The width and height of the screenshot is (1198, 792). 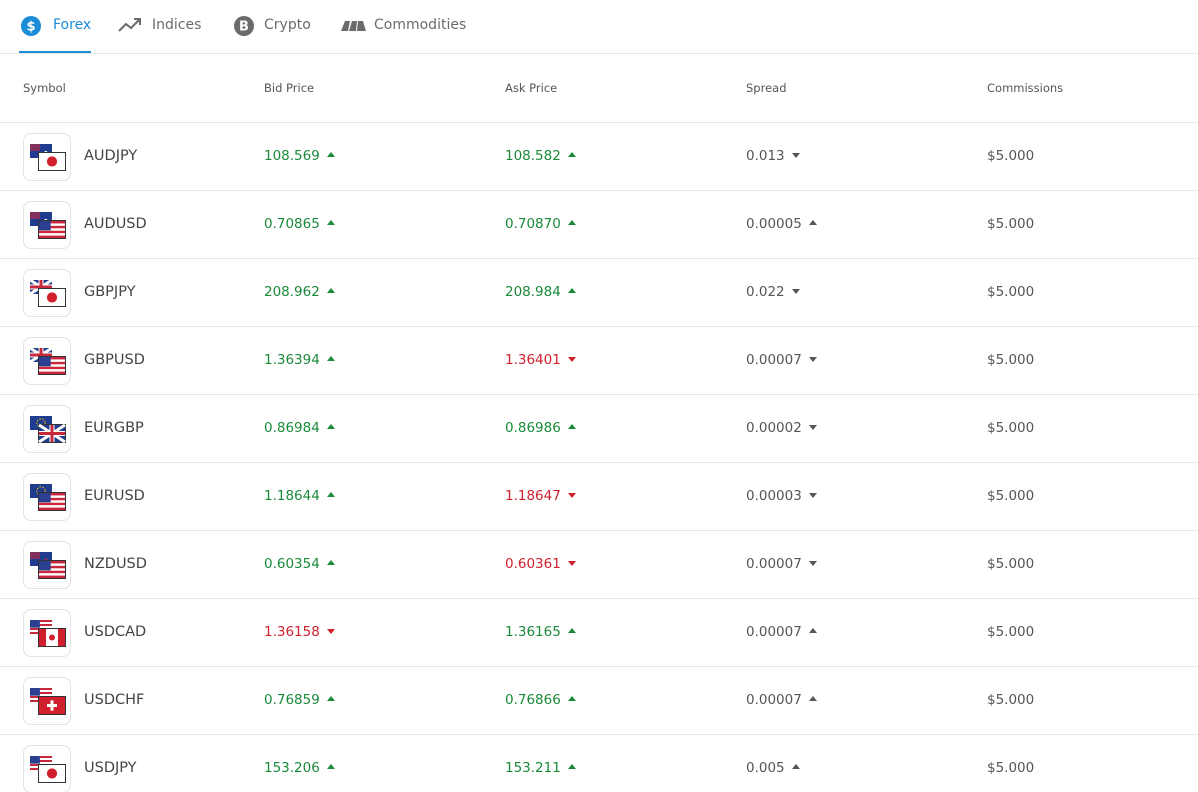 What do you see at coordinates (114, 496) in the screenshot?
I see `symbol: EURUSD` at bounding box center [114, 496].